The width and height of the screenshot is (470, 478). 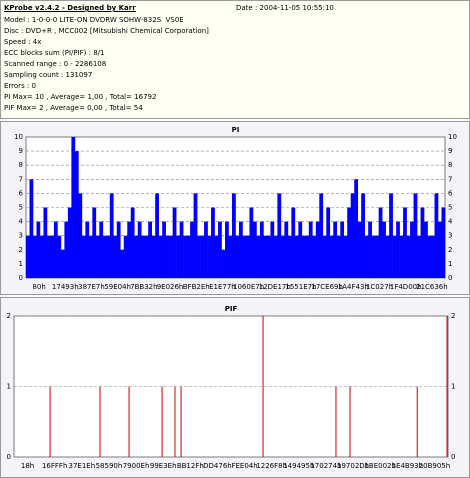 What do you see at coordinates (353, 466) in the screenshot?
I see `x-tick-label: 19702Dh` at bounding box center [353, 466].